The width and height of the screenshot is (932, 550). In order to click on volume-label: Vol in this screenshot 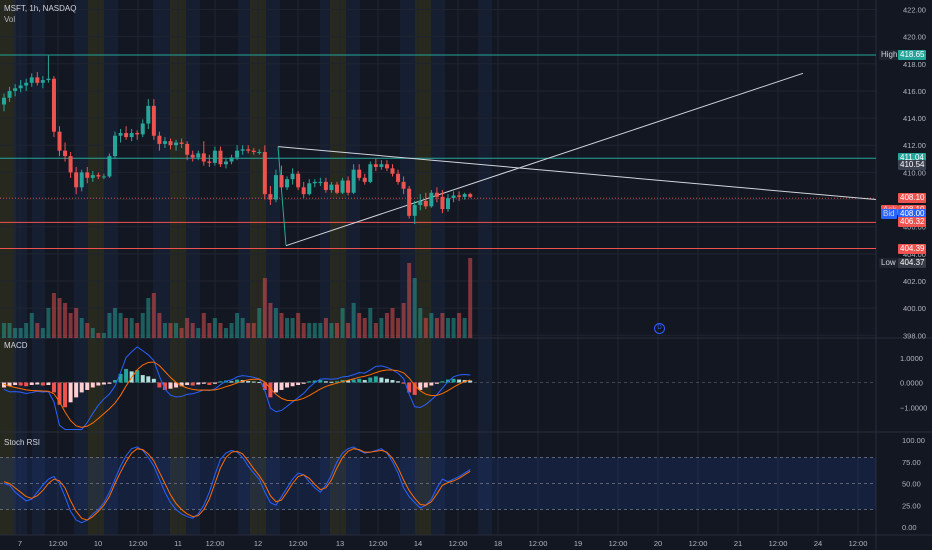, I will do `click(10, 19)`.